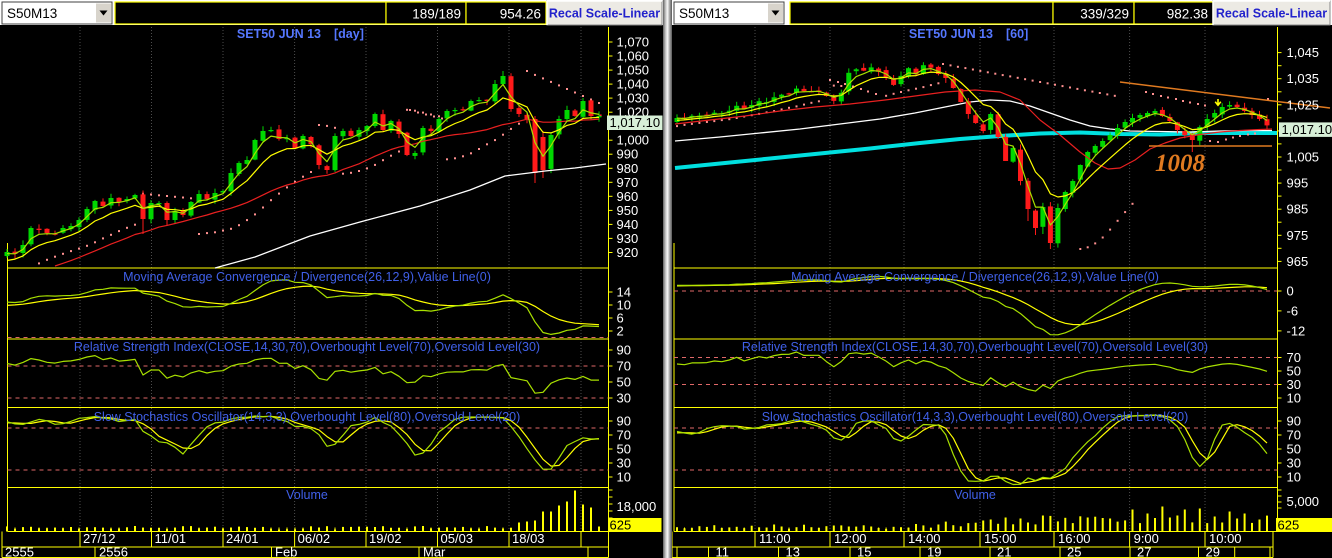  I want to click on svg-text: 11/01, so click(171, 538).